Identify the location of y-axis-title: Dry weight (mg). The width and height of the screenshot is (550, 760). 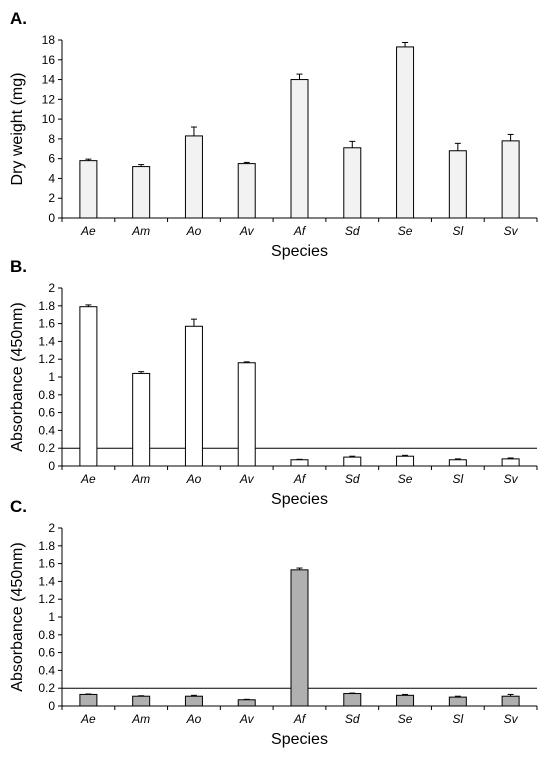
(17, 129).